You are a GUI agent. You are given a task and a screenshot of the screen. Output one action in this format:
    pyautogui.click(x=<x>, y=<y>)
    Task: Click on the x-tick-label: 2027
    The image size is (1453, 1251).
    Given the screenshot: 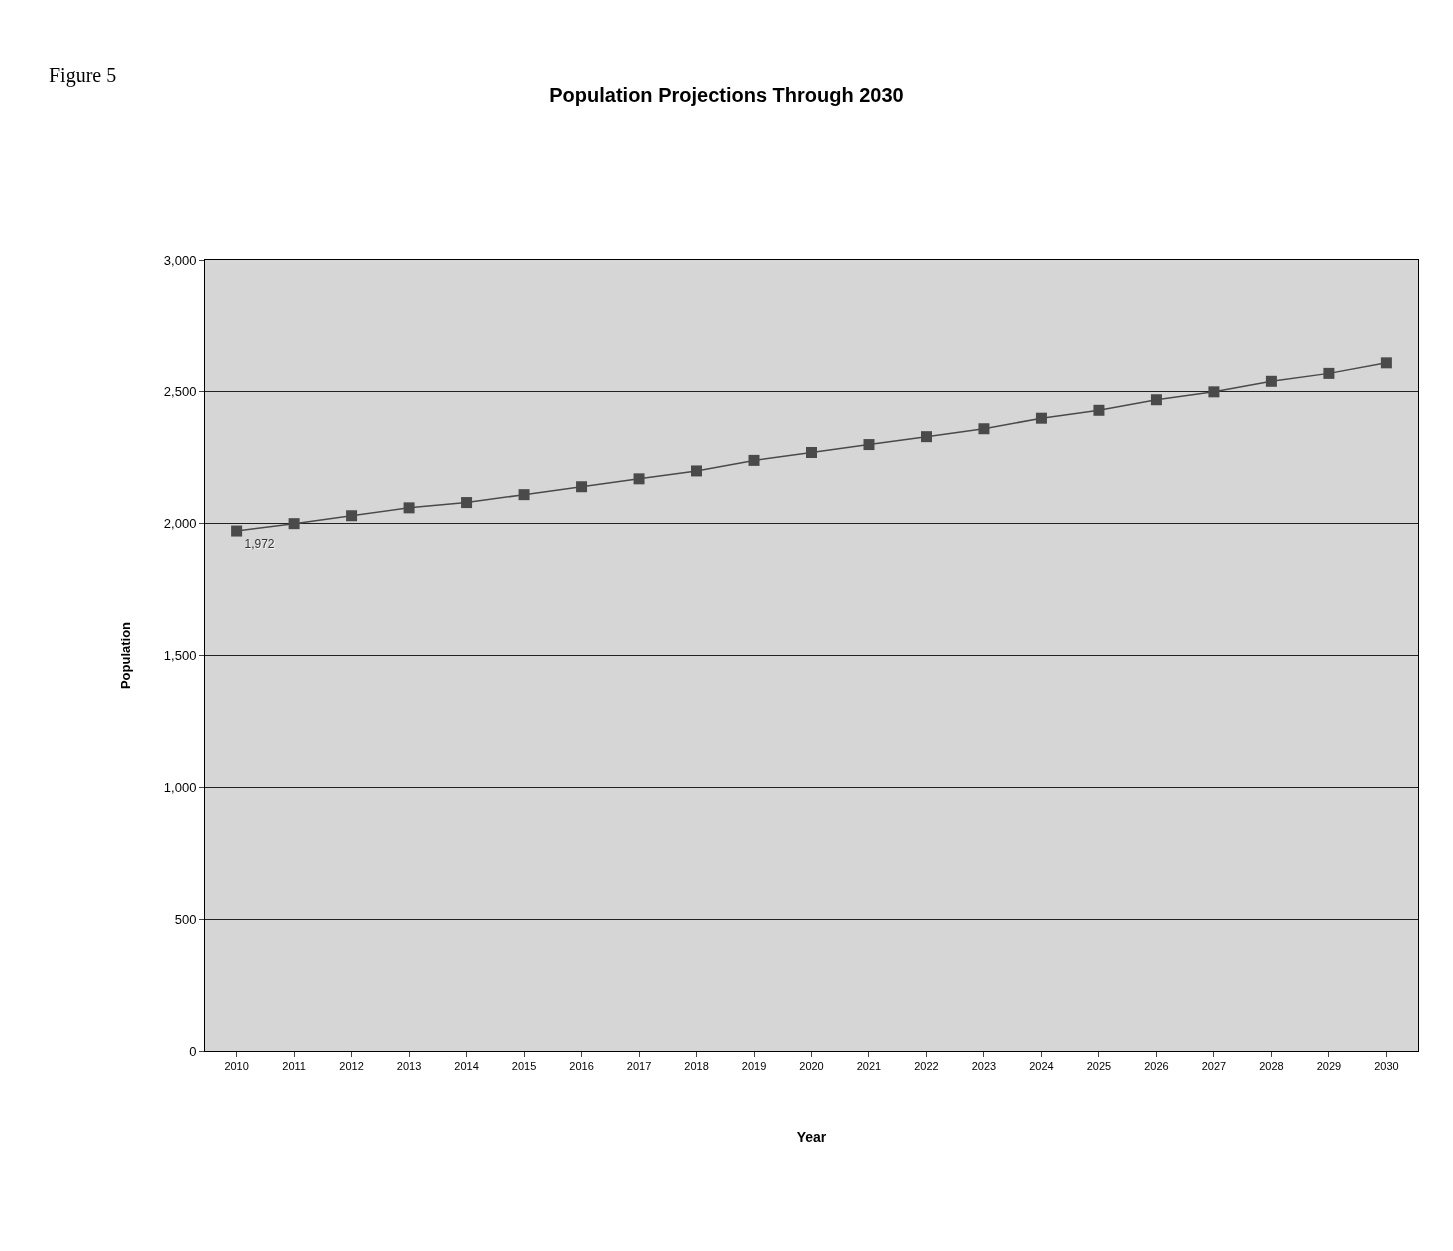 What is the action you would take?
    pyautogui.click(x=1214, y=1066)
    